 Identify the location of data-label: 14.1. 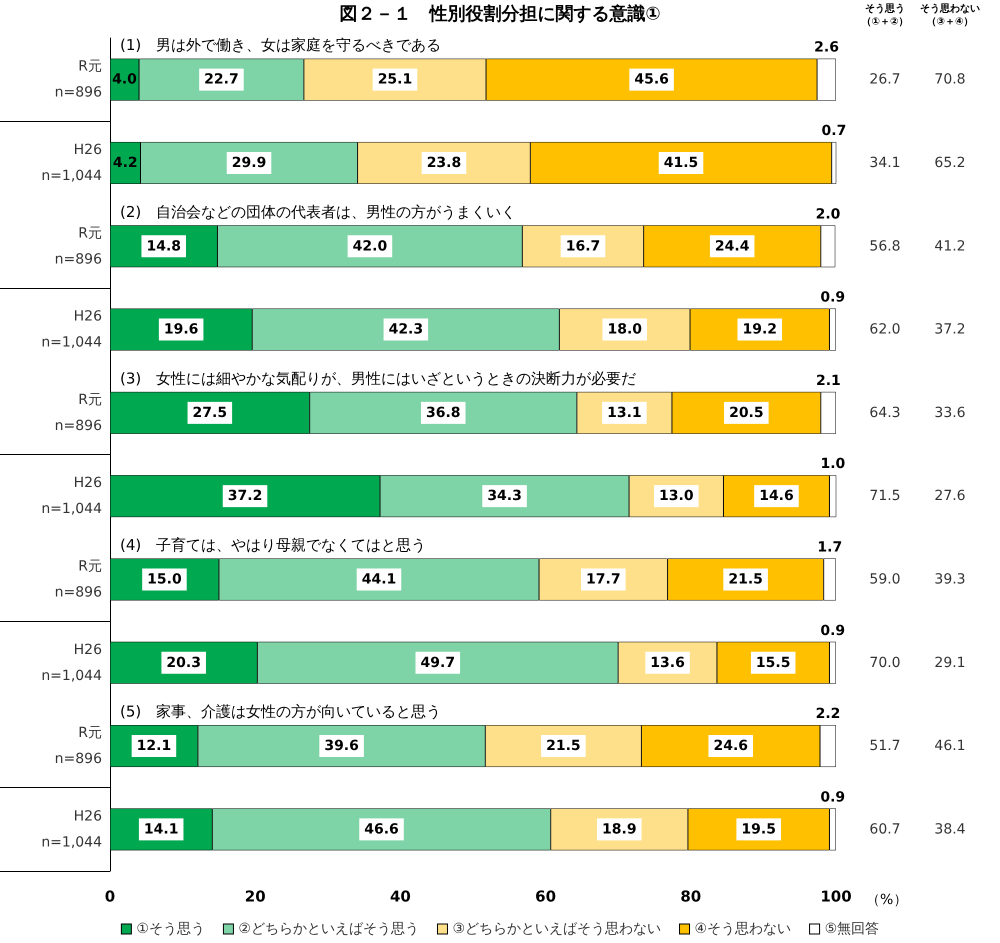
(161, 829).